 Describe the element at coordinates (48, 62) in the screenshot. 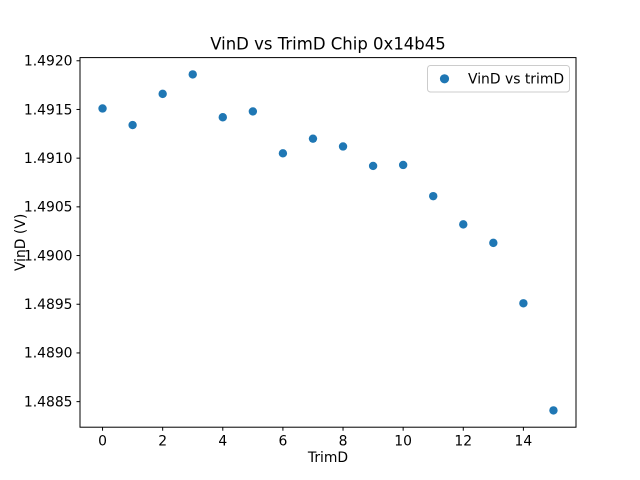

I see `y-tick-label: 1.4920` at that location.